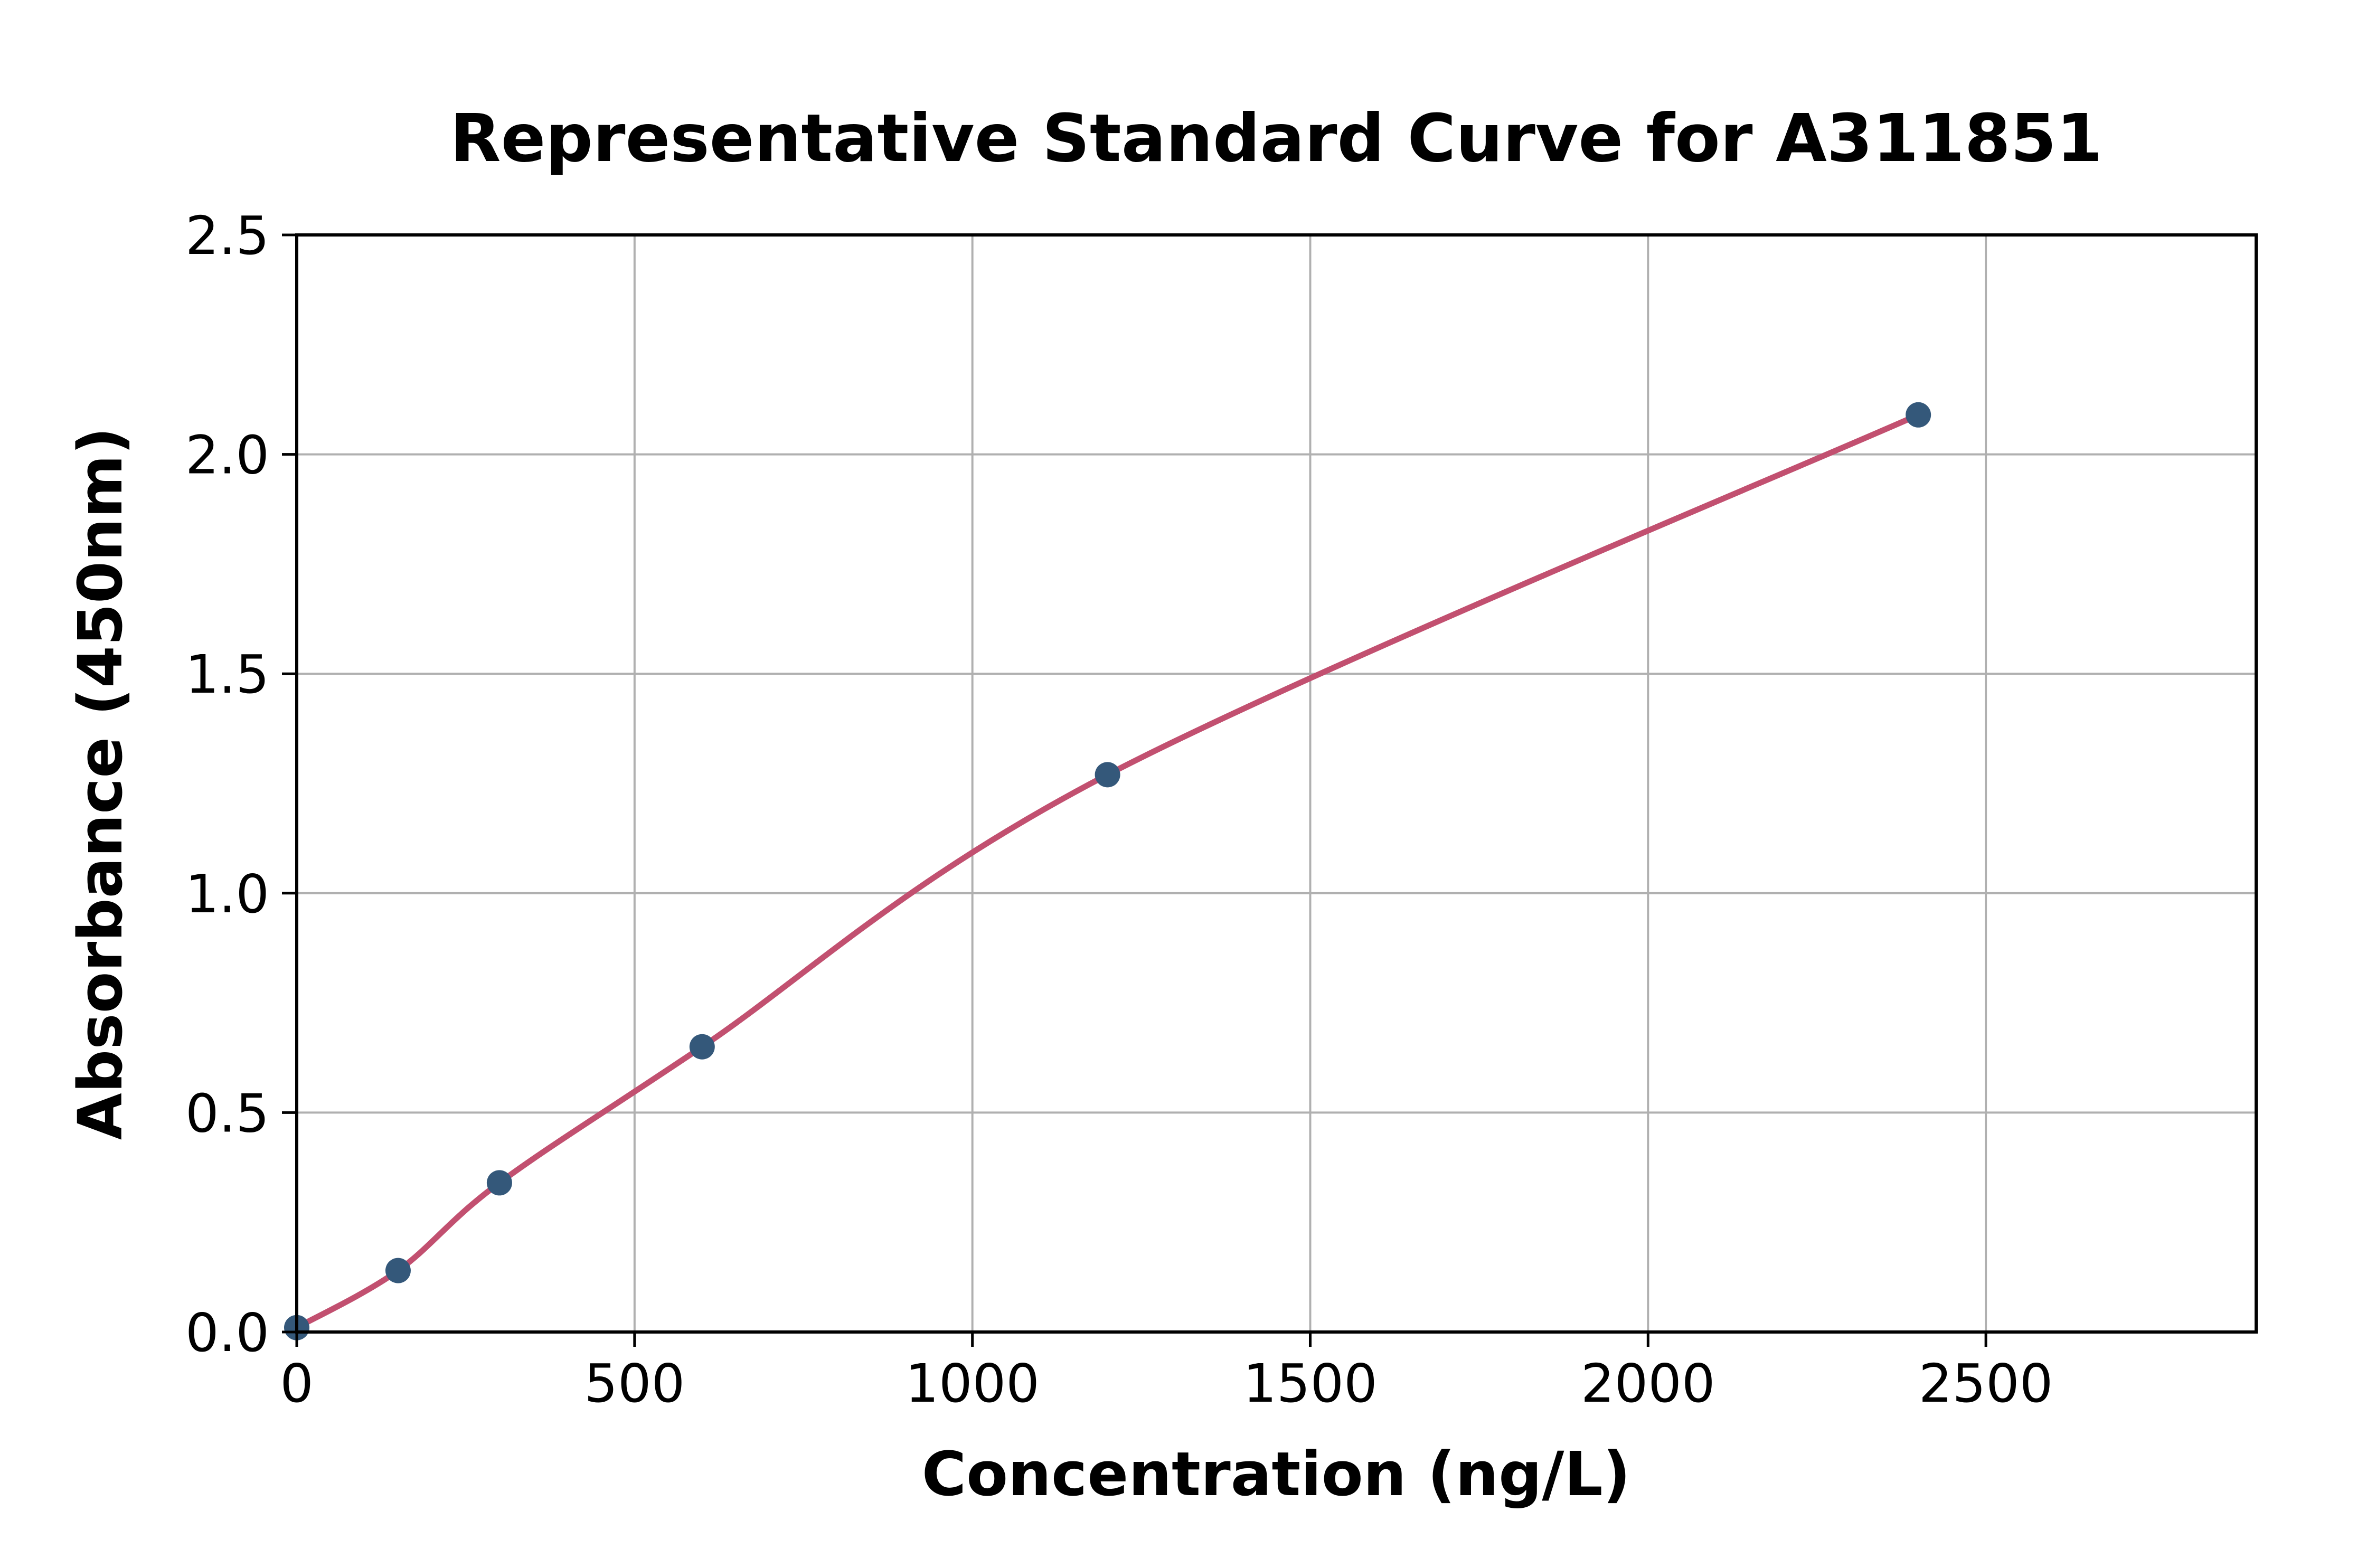 This screenshot has width=2376, height=1568. What do you see at coordinates (227, 1113) in the screenshot?
I see `y-tick-label: 0.5` at bounding box center [227, 1113].